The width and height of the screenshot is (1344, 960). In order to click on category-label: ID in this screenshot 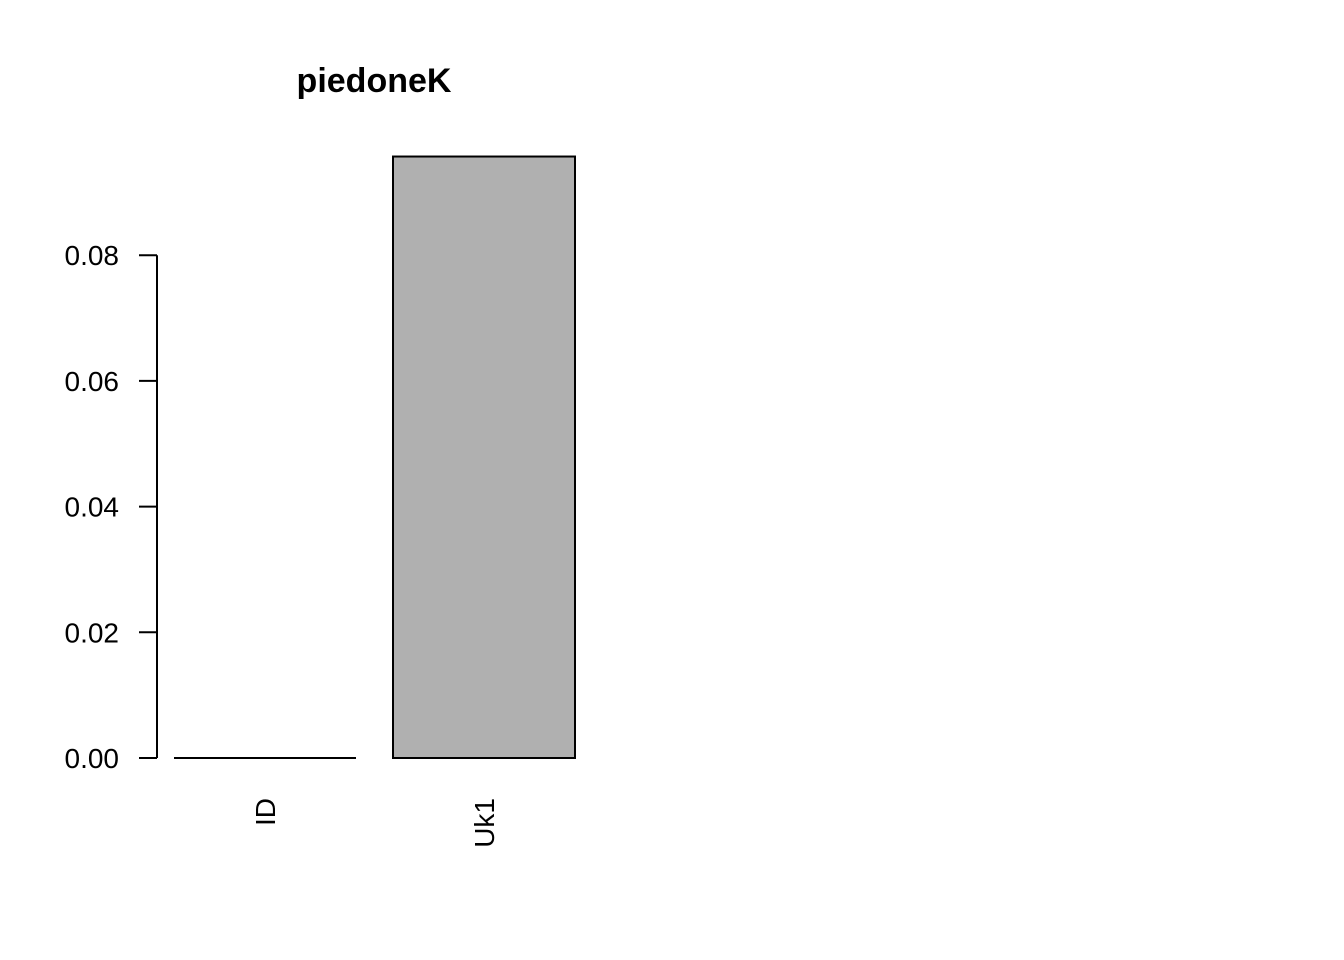, I will do `click(265, 812)`.